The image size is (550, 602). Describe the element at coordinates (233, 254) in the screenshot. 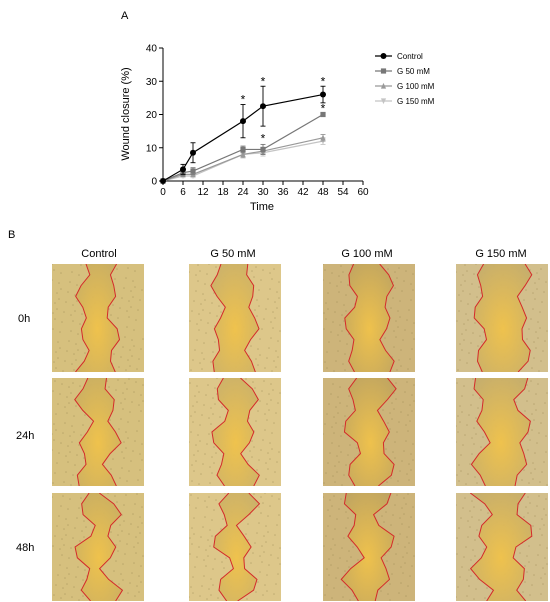

I see `column-header-g50: G 50 mM` at that location.